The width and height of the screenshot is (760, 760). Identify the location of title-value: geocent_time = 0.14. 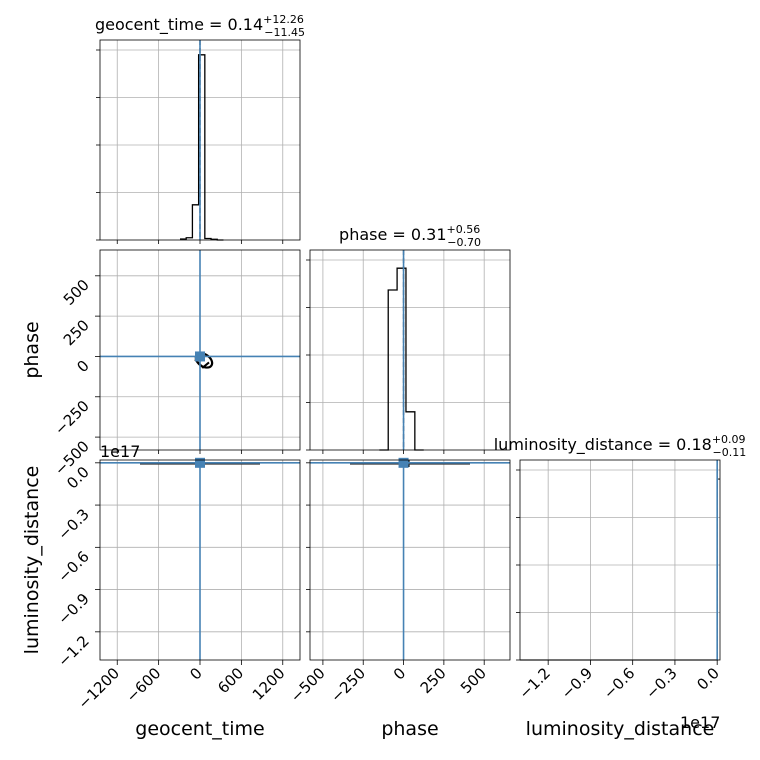
(179, 25).